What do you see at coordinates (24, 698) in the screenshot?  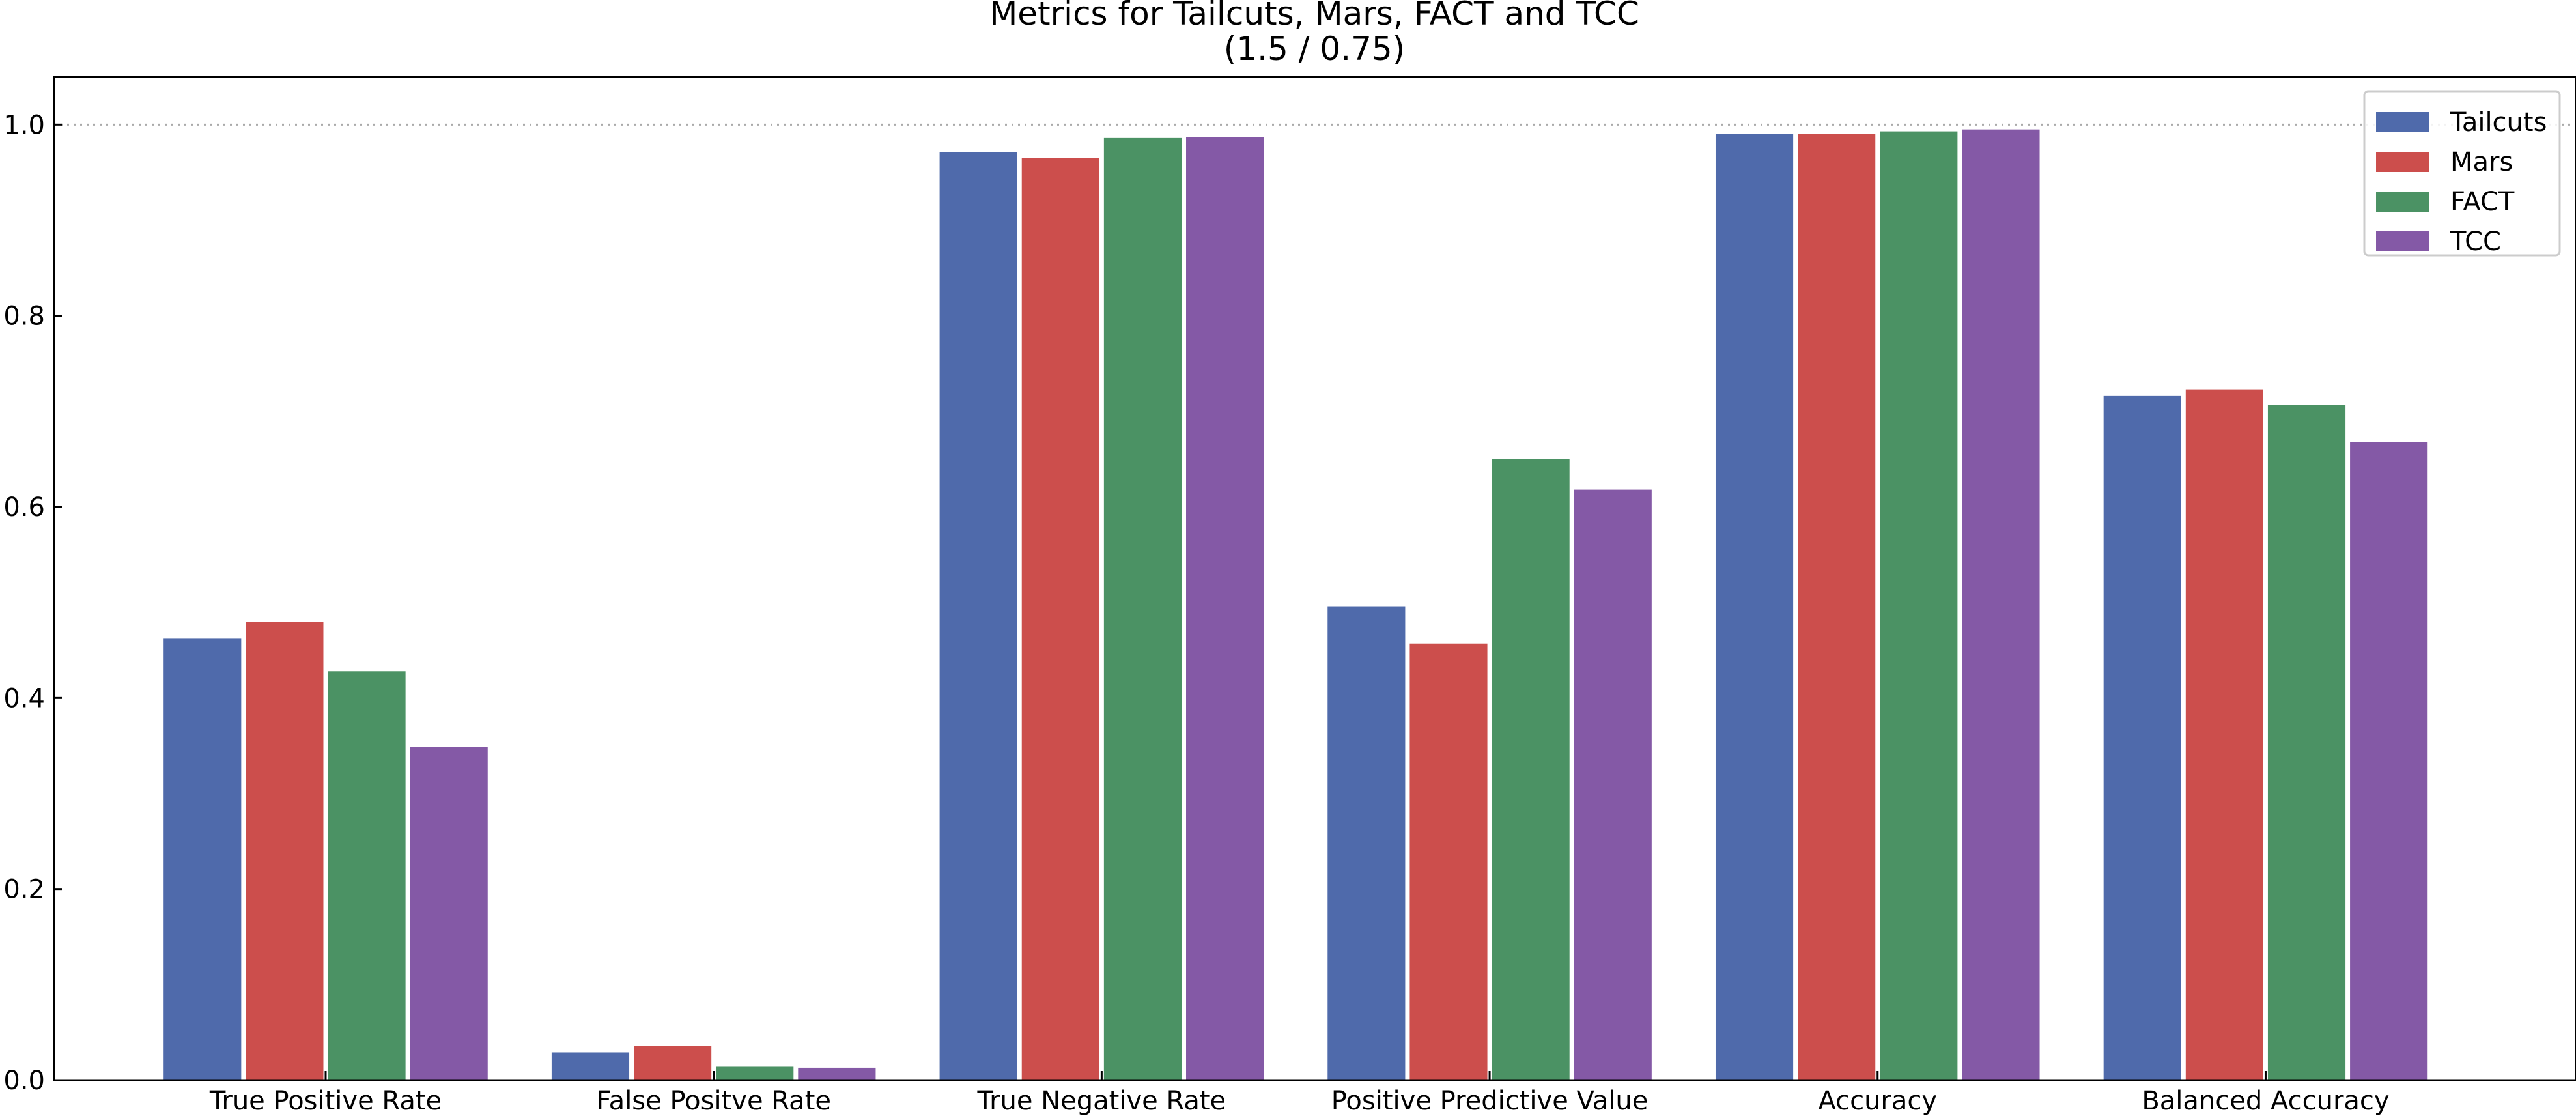 I see `y-tick-label: 0.4` at bounding box center [24, 698].